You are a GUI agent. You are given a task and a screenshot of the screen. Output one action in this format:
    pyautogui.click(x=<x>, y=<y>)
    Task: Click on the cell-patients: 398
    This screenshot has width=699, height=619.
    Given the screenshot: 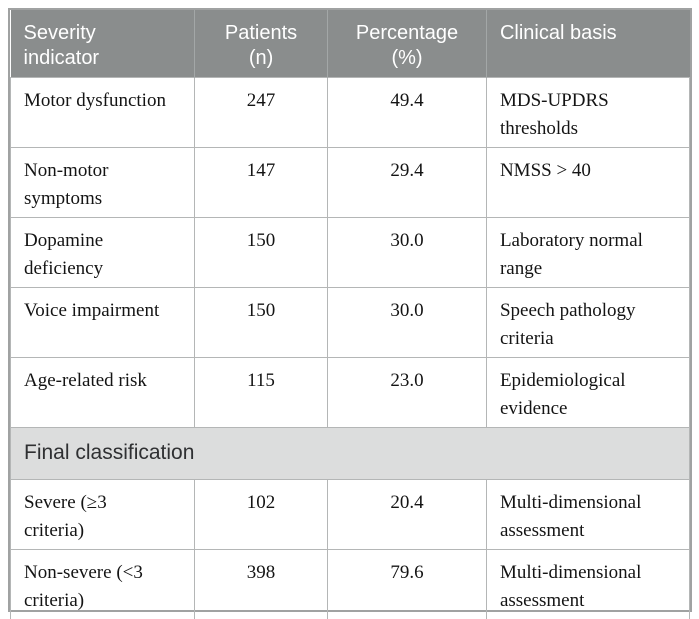 What is the action you would take?
    pyautogui.click(x=261, y=583)
    